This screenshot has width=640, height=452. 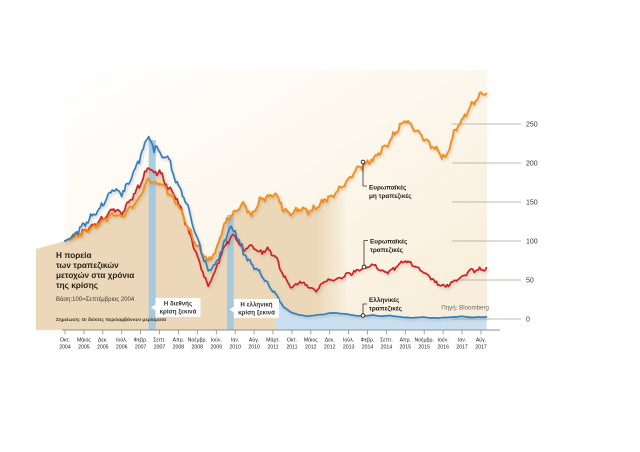 I want to click on series-label-line1: Ελληνικές, so click(x=384, y=300).